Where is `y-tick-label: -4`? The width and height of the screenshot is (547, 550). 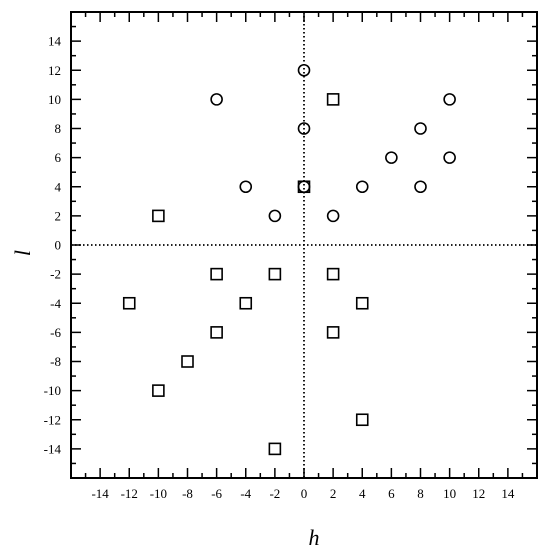
y-tick-label: -4 is located at coordinates (55, 303).